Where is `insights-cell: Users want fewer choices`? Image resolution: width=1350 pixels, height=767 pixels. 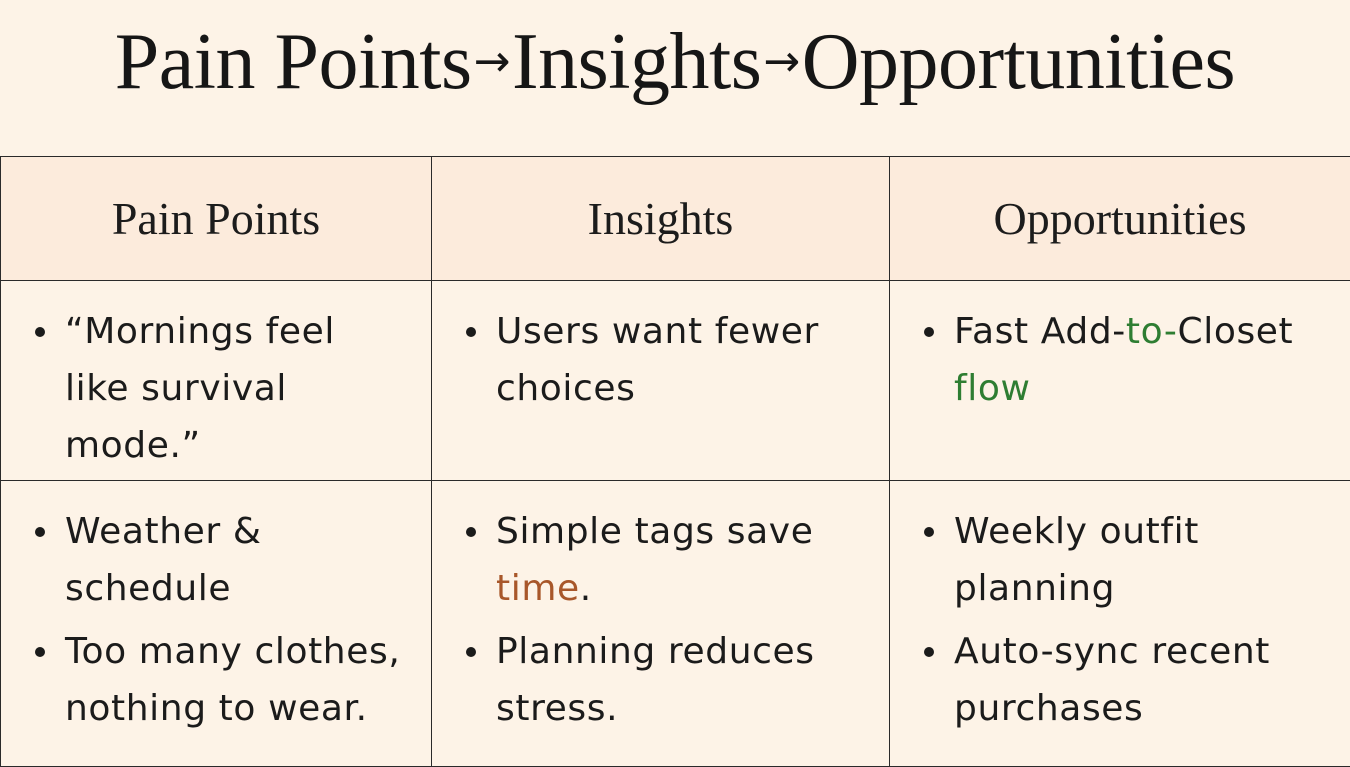 insights-cell: Users want fewer choices is located at coordinates (661, 381).